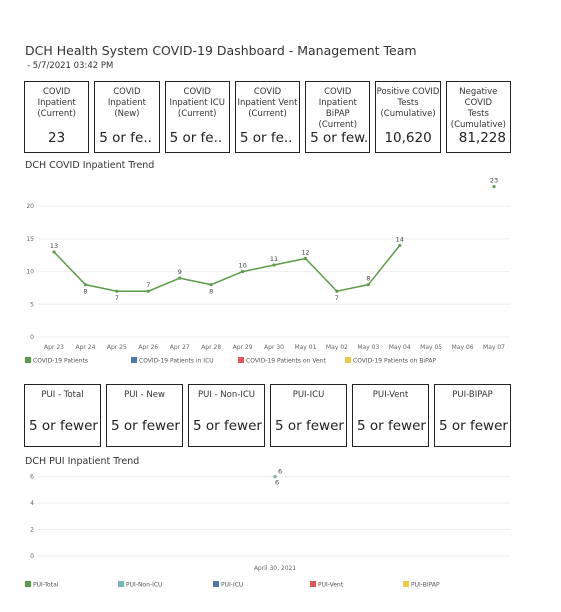 The width and height of the screenshot is (561, 612). What do you see at coordinates (275, 568) in the screenshot?
I see `x-tick-label: April 30, 2021` at bounding box center [275, 568].